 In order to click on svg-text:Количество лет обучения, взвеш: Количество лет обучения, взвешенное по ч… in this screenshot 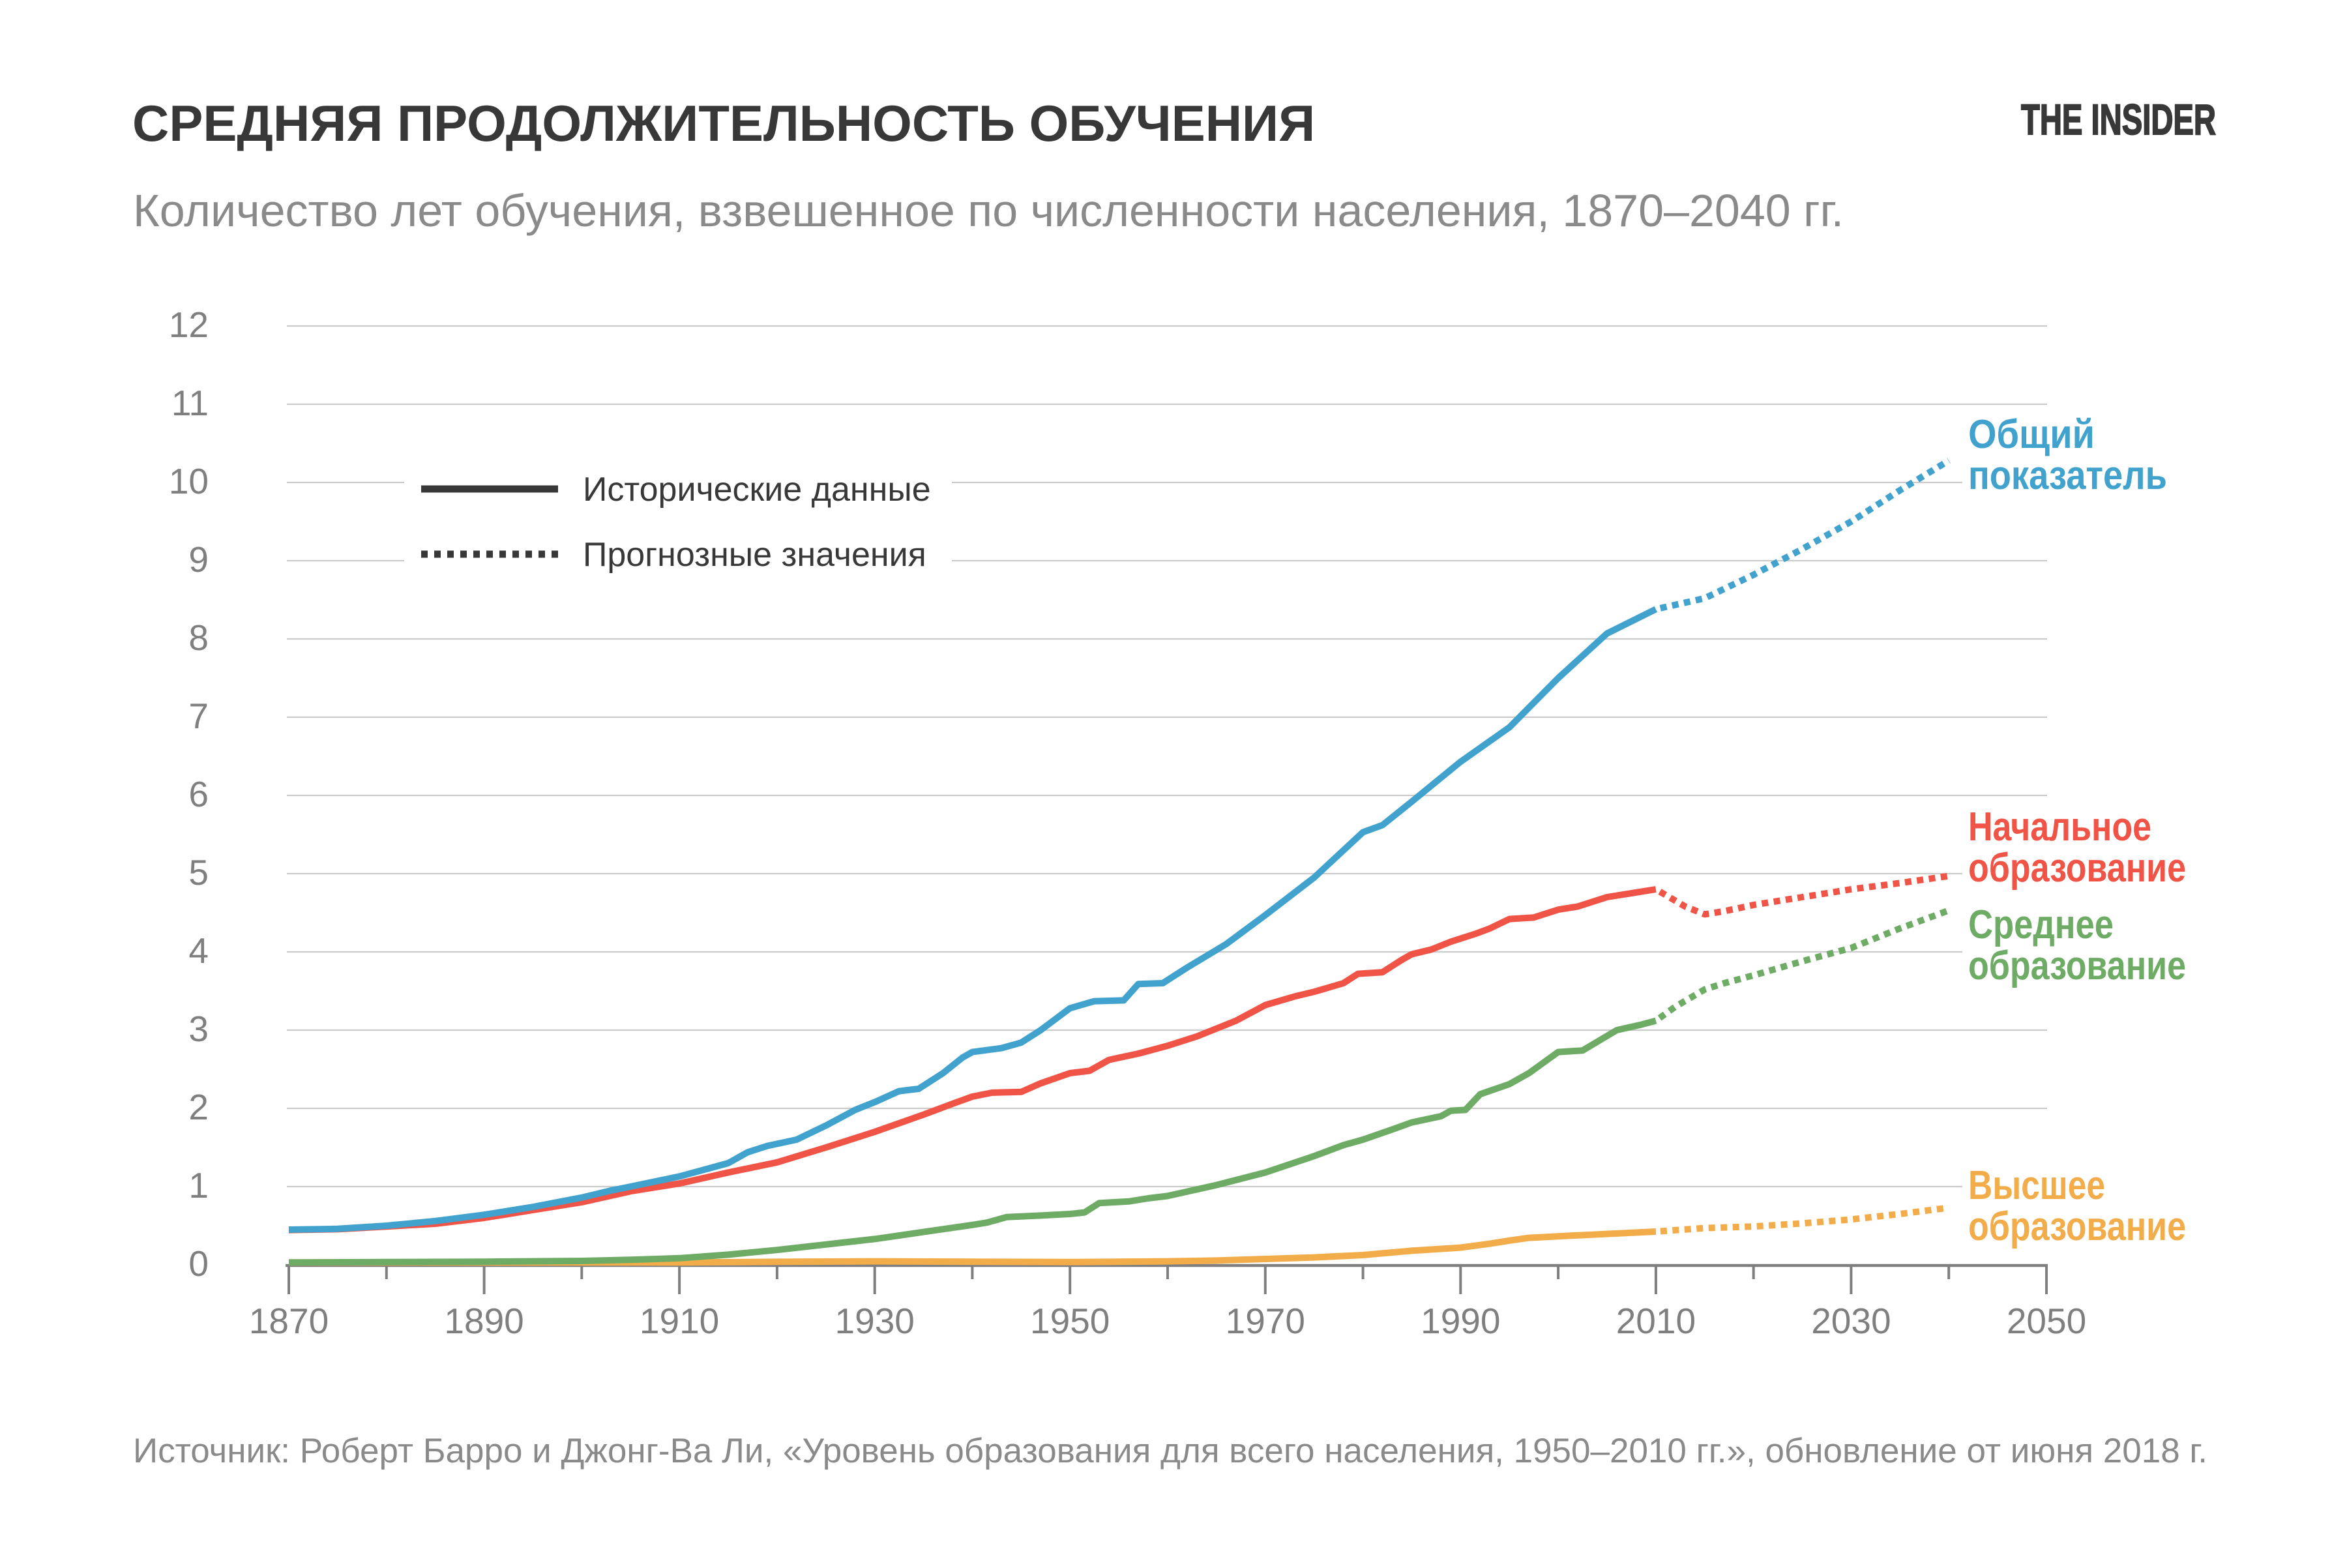, I will do `click(988, 211)`.